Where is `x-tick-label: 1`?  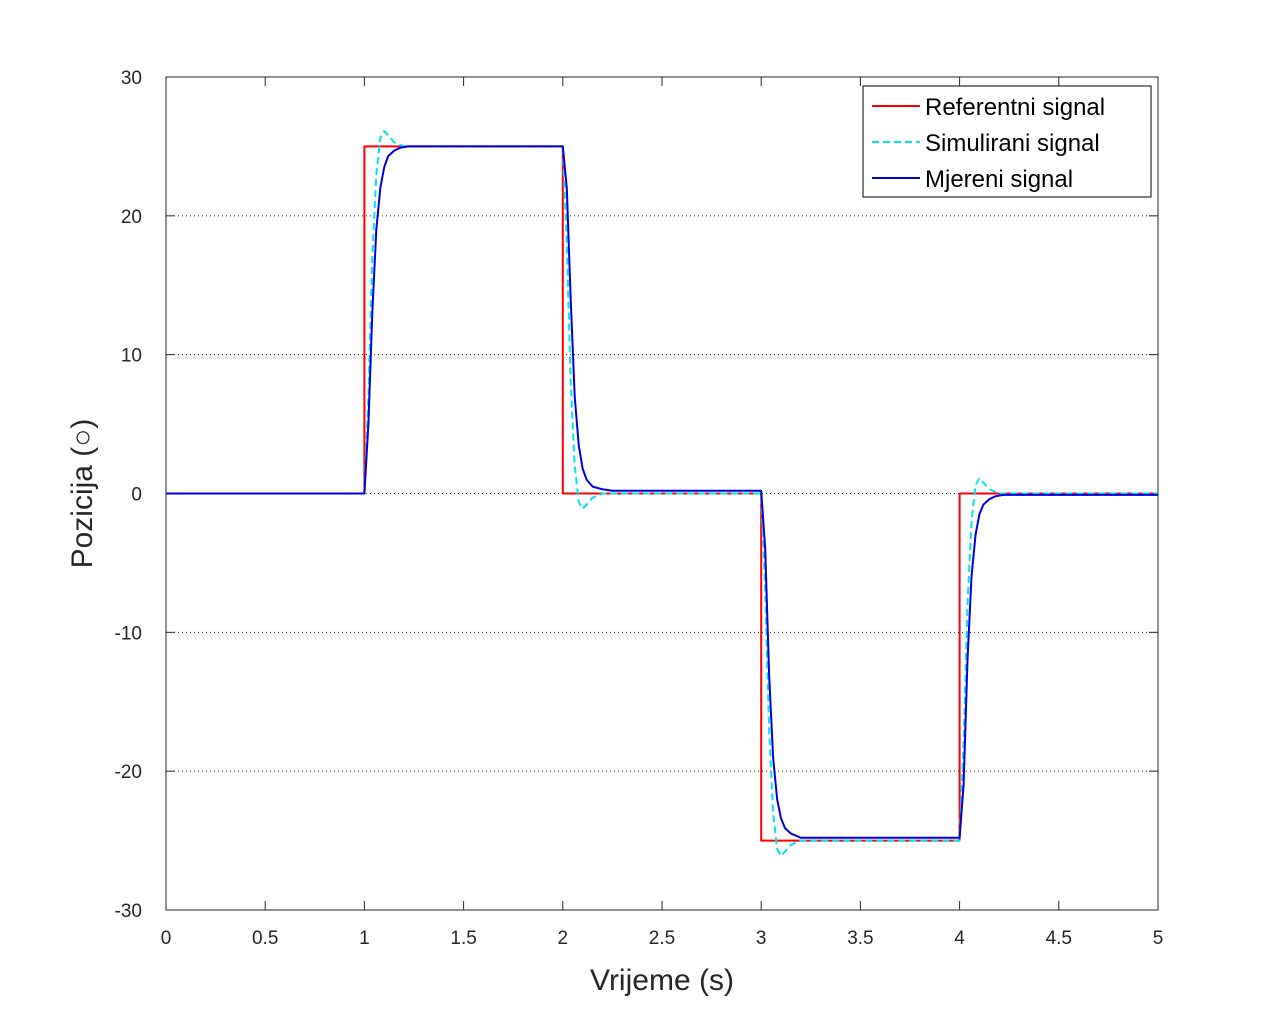
x-tick-label: 1 is located at coordinates (364, 938).